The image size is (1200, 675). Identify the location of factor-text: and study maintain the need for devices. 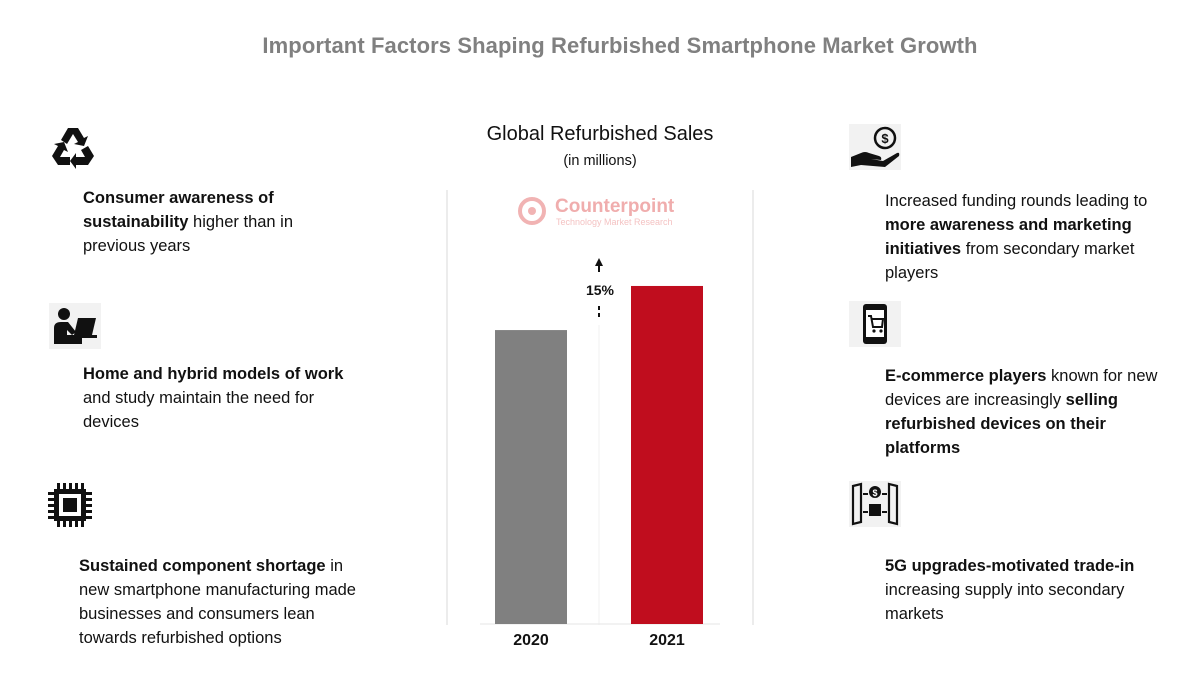
(199, 410).